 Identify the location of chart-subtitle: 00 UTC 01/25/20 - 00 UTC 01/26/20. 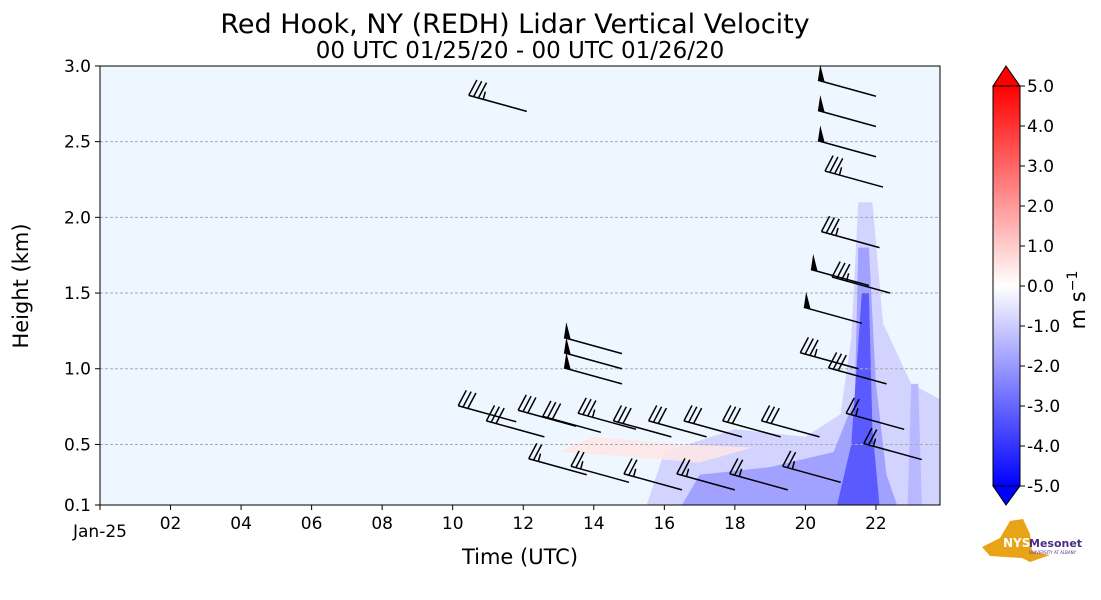
(520, 51).